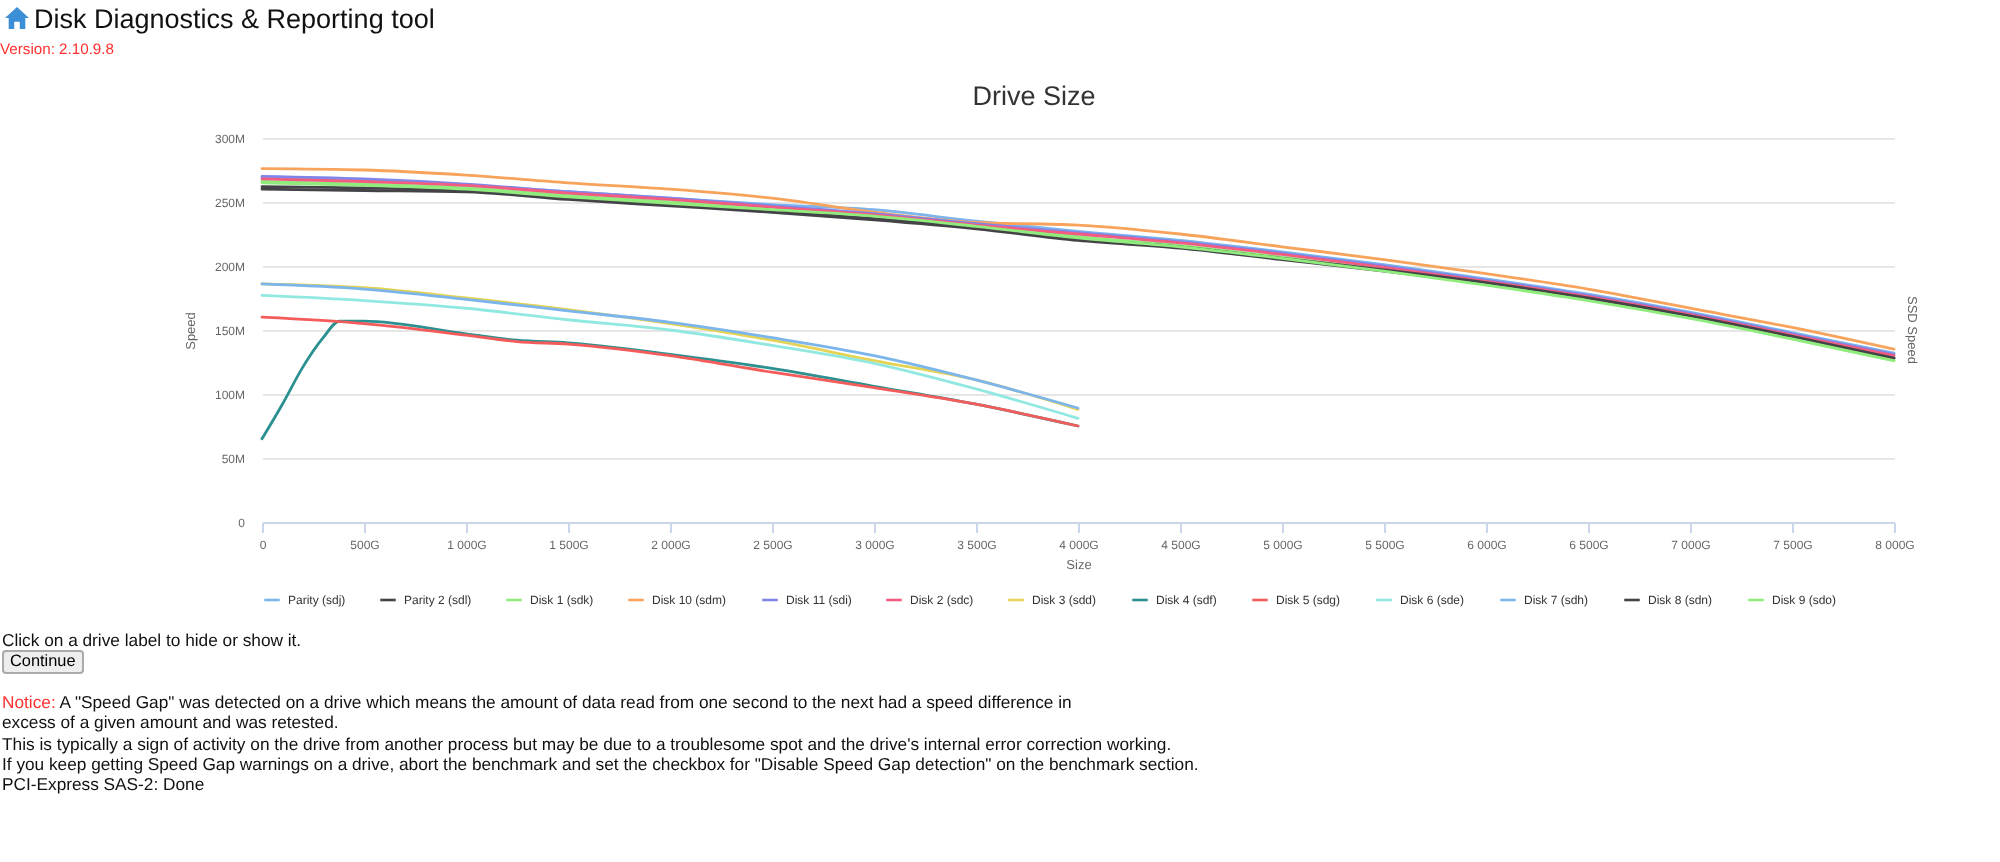 The image size is (2000, 862). I want to click on text: A "Speed Gap" was detected on a drive which means the amount of data read from one second to the next had a speed difference in, so click(565, 702).